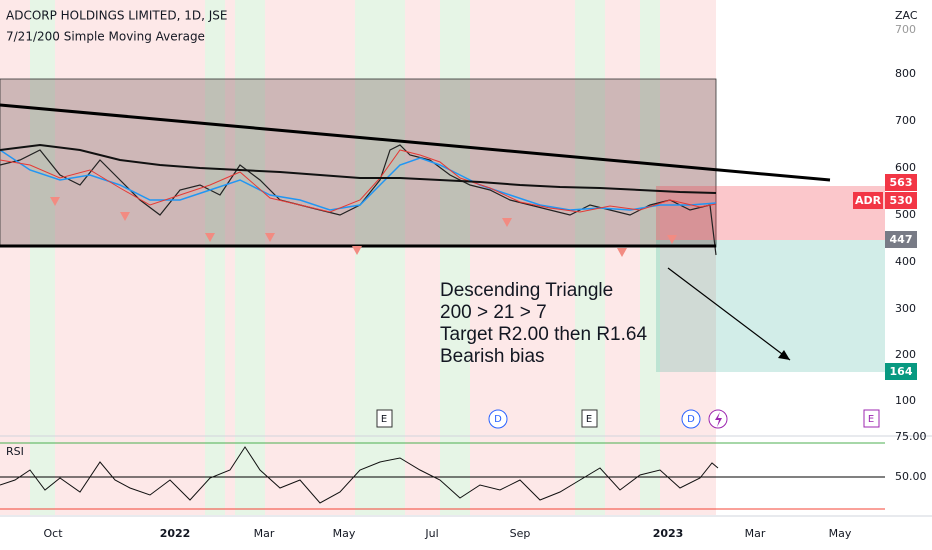 The width and height of the screenshot is (932, 550). I want to click on annotation-line: Bearish bias, so click(492, 356).